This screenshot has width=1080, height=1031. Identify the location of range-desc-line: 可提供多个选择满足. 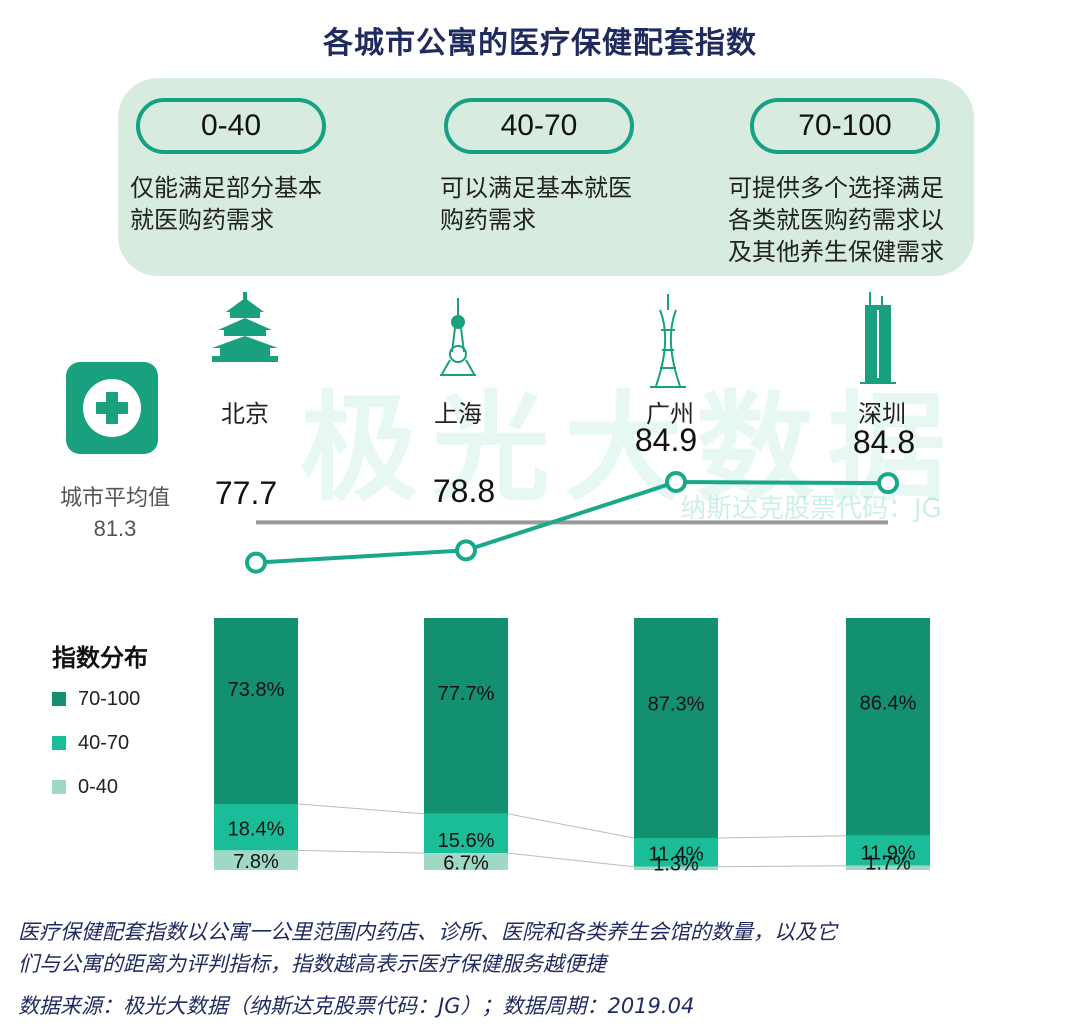
(836, 188).